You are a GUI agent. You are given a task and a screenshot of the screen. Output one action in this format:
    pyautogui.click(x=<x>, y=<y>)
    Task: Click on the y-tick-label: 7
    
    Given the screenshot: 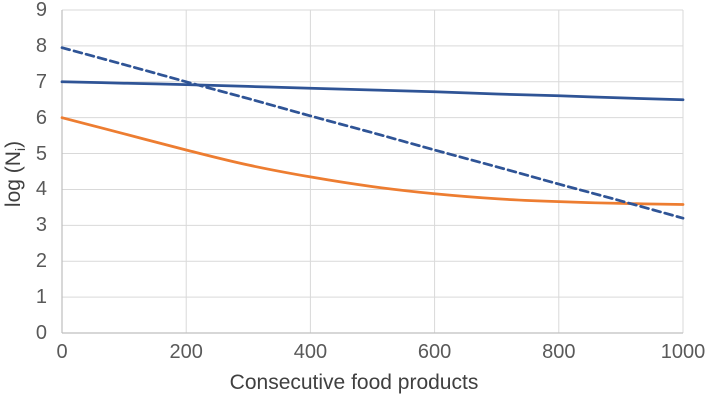 What is the action you would take?
    pyautogui.click(x=41, y=81)
    